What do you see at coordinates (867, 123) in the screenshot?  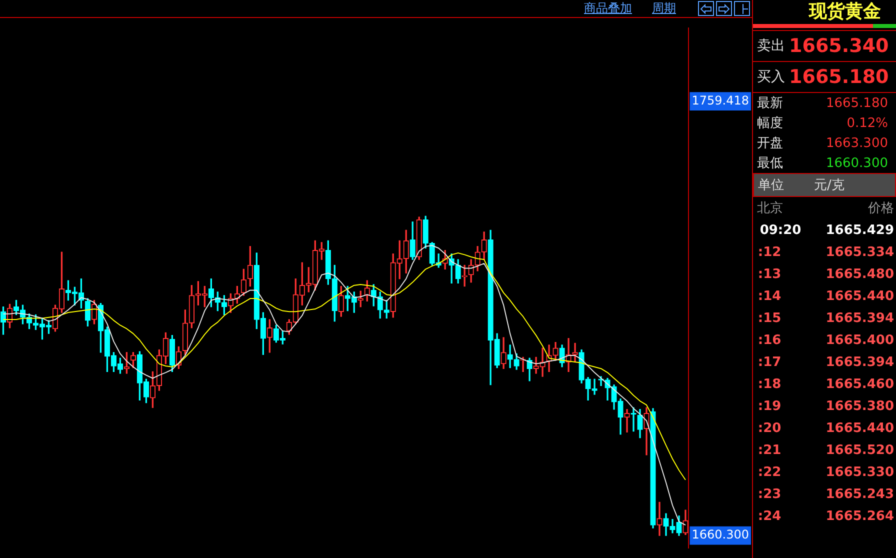 I see `text: 0.12%` at bounding box center [867, 123].